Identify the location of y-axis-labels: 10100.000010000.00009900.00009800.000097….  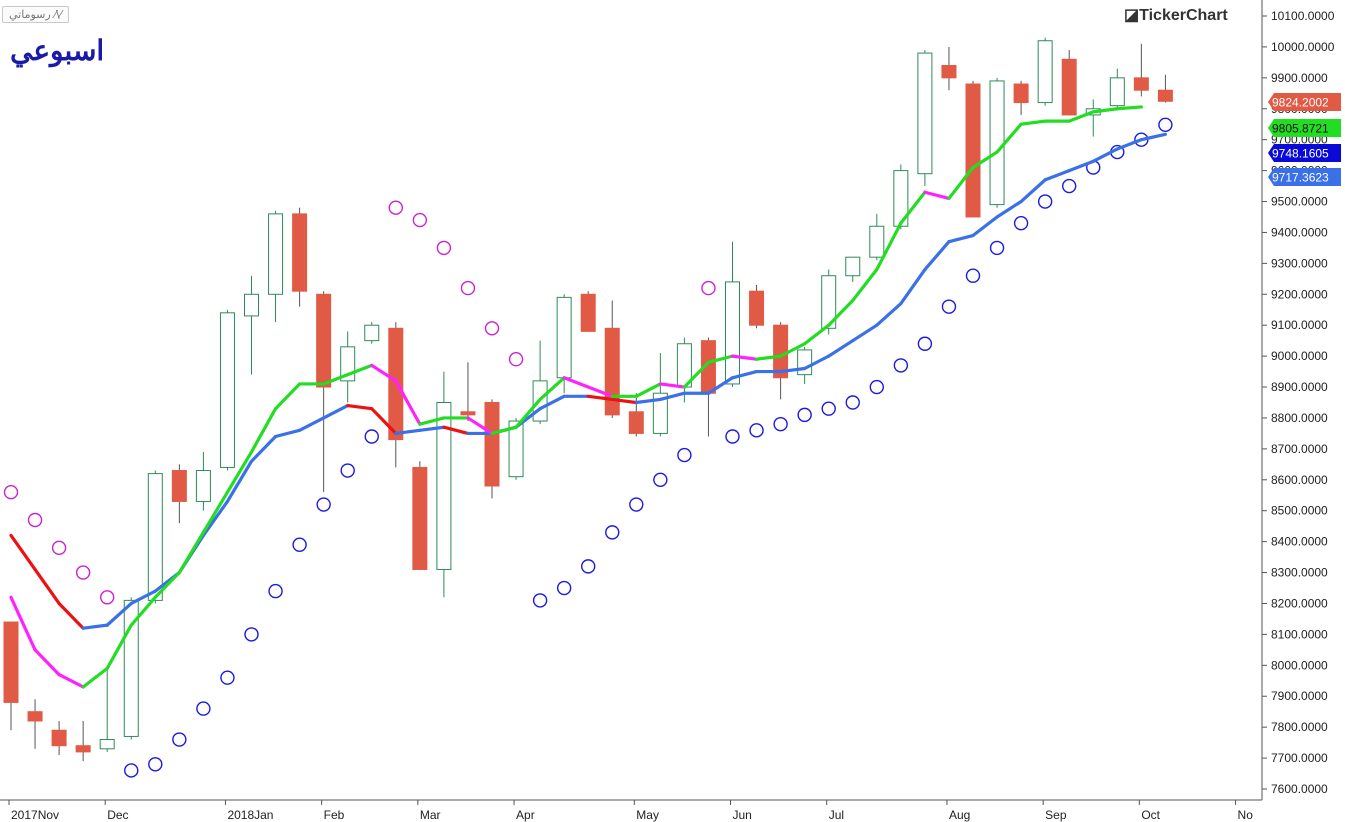
(1298, 402).